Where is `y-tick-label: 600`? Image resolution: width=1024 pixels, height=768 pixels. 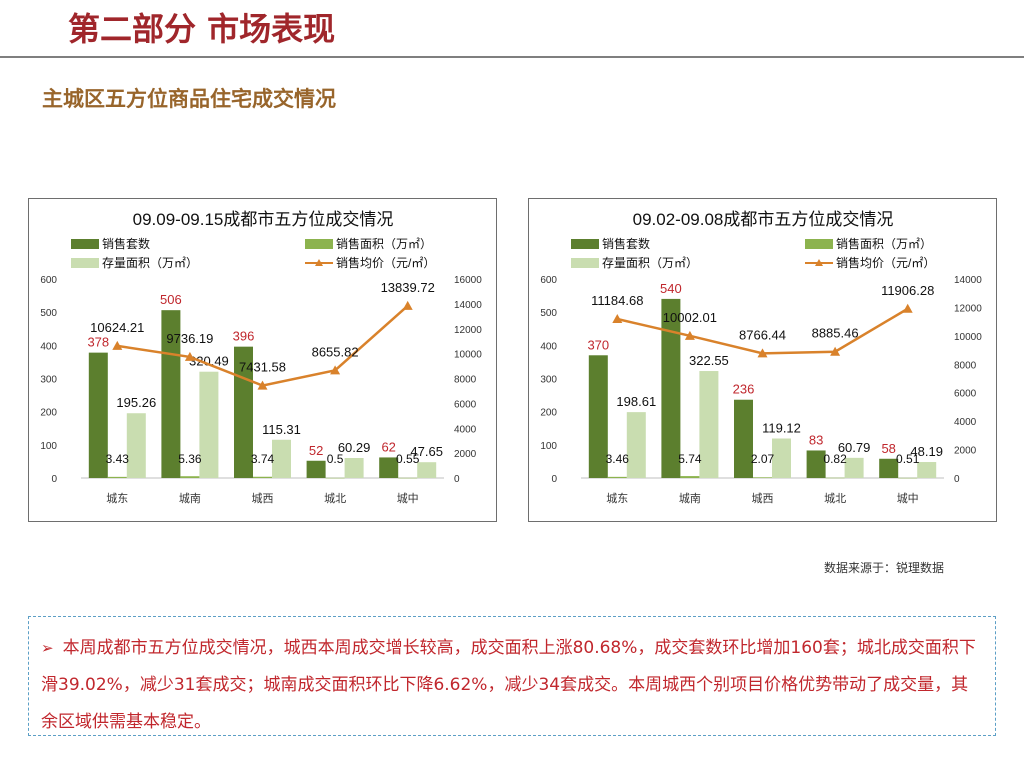
y-tick-label: 600 is located at coordinates (48, 280).